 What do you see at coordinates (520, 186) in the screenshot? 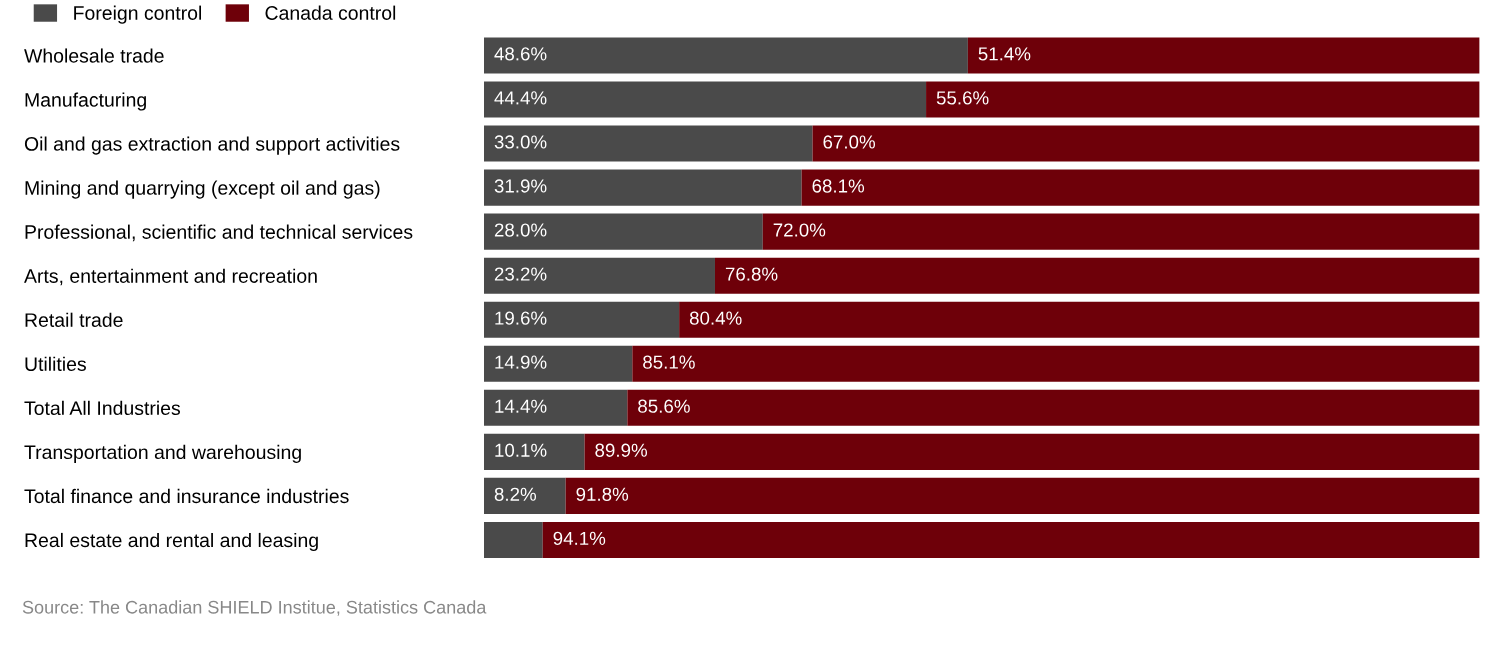
I see `data-label: 31.9%` at bounding box center [520, 186].